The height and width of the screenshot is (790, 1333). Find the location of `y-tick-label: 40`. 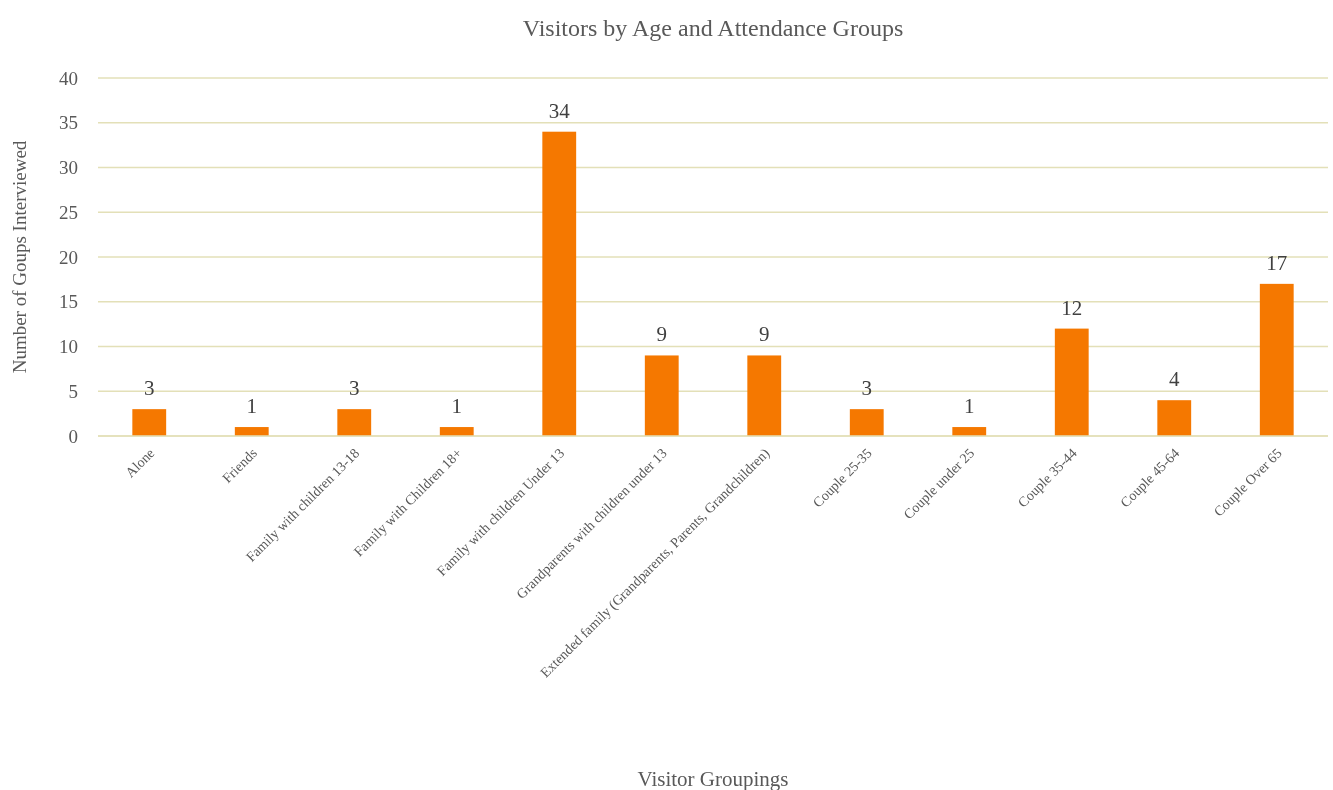

y-tick-label: 40 is located at coordinates (68, 78).